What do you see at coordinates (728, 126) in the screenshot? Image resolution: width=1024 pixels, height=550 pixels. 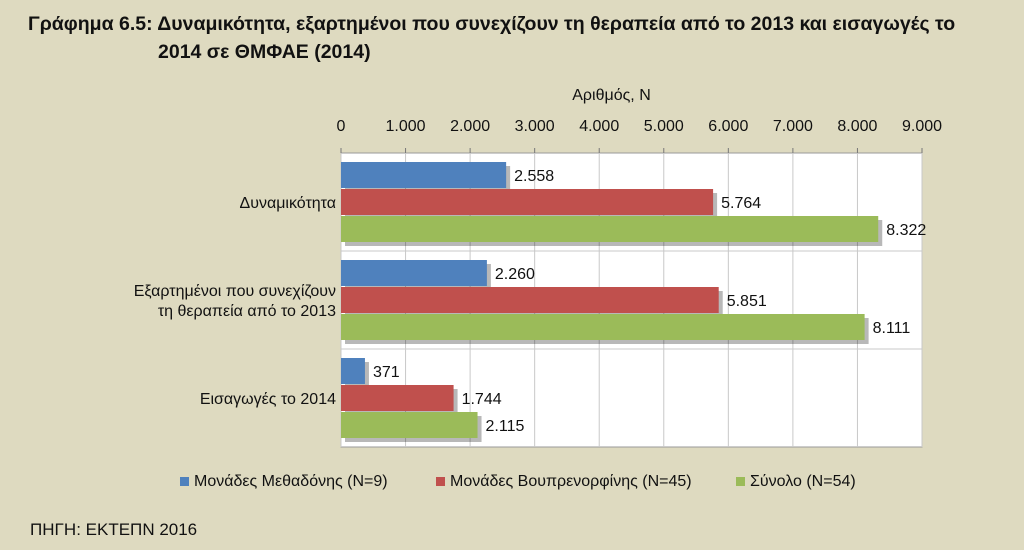 I see `x-tick-label: 6.000` at bounding box center [728, 126].